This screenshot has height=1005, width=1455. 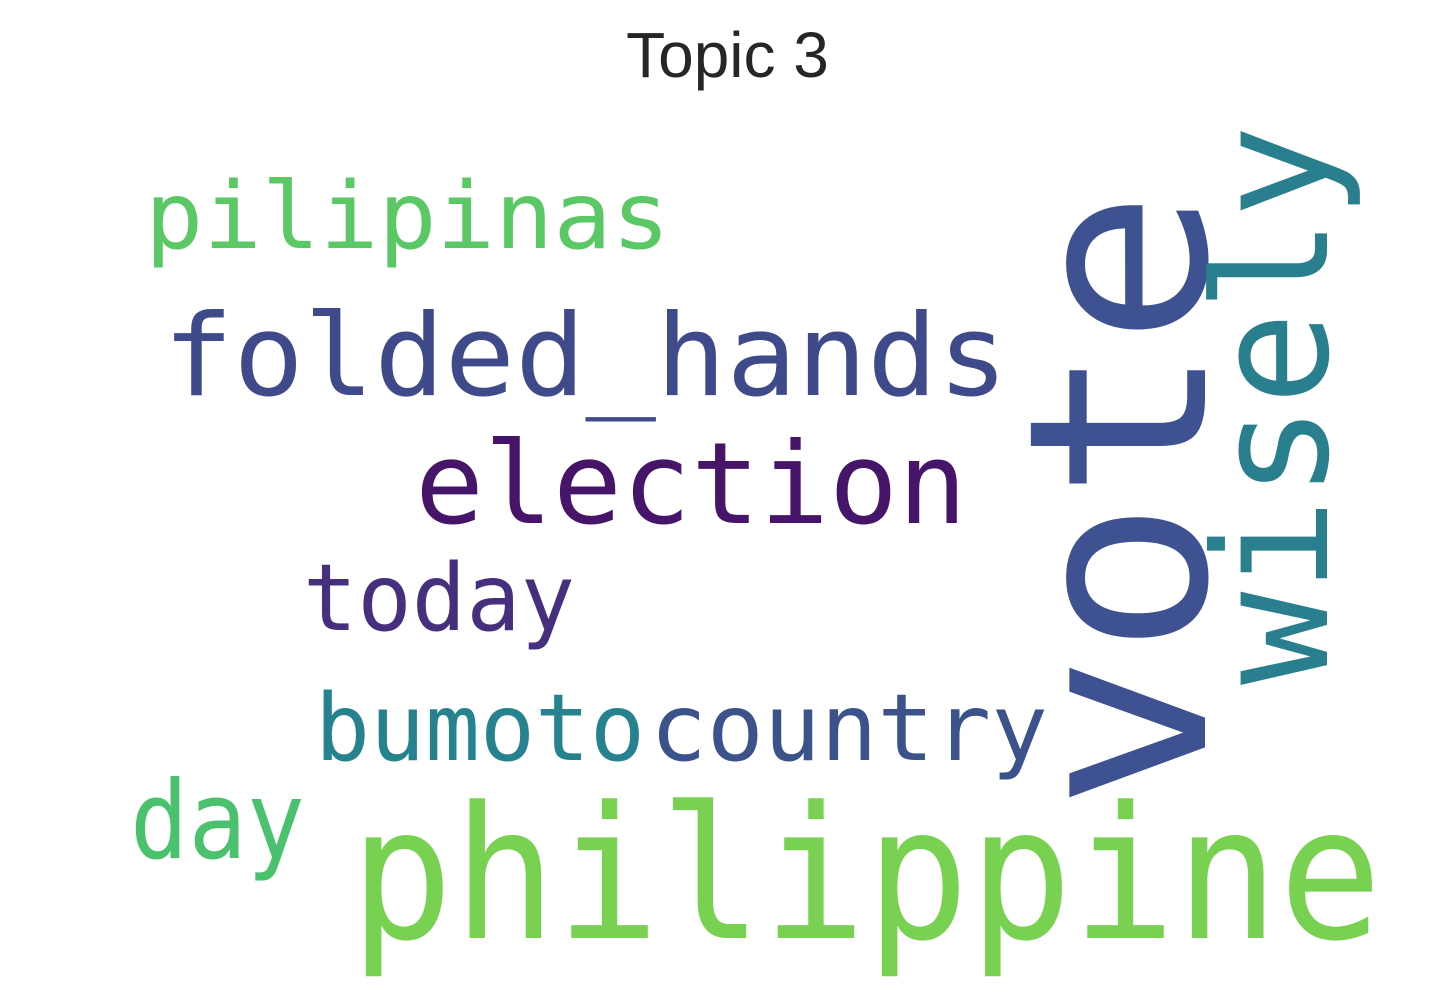 I want to click on word-country: country, so click(x=849, y=728).